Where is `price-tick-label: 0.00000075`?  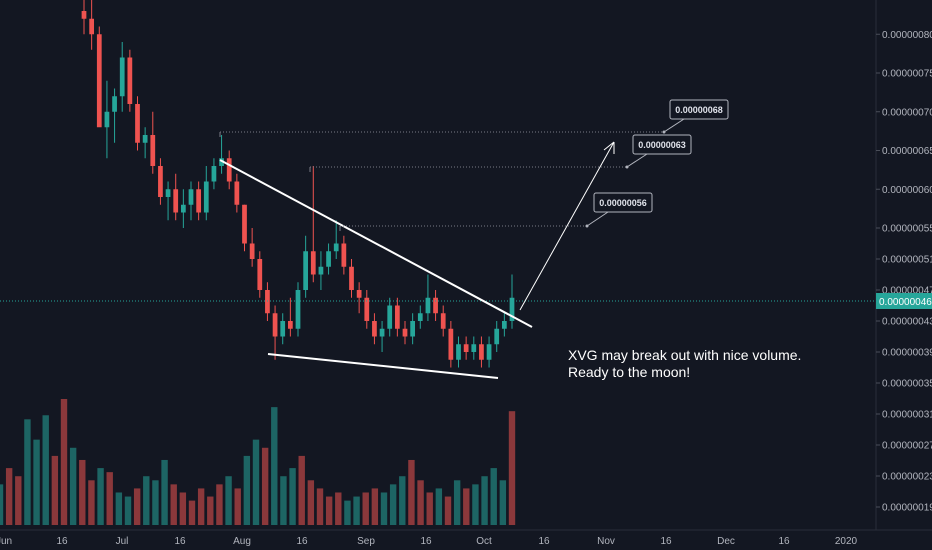 price-tick-label: 0.00000075 is located at coordinates (907, 74).